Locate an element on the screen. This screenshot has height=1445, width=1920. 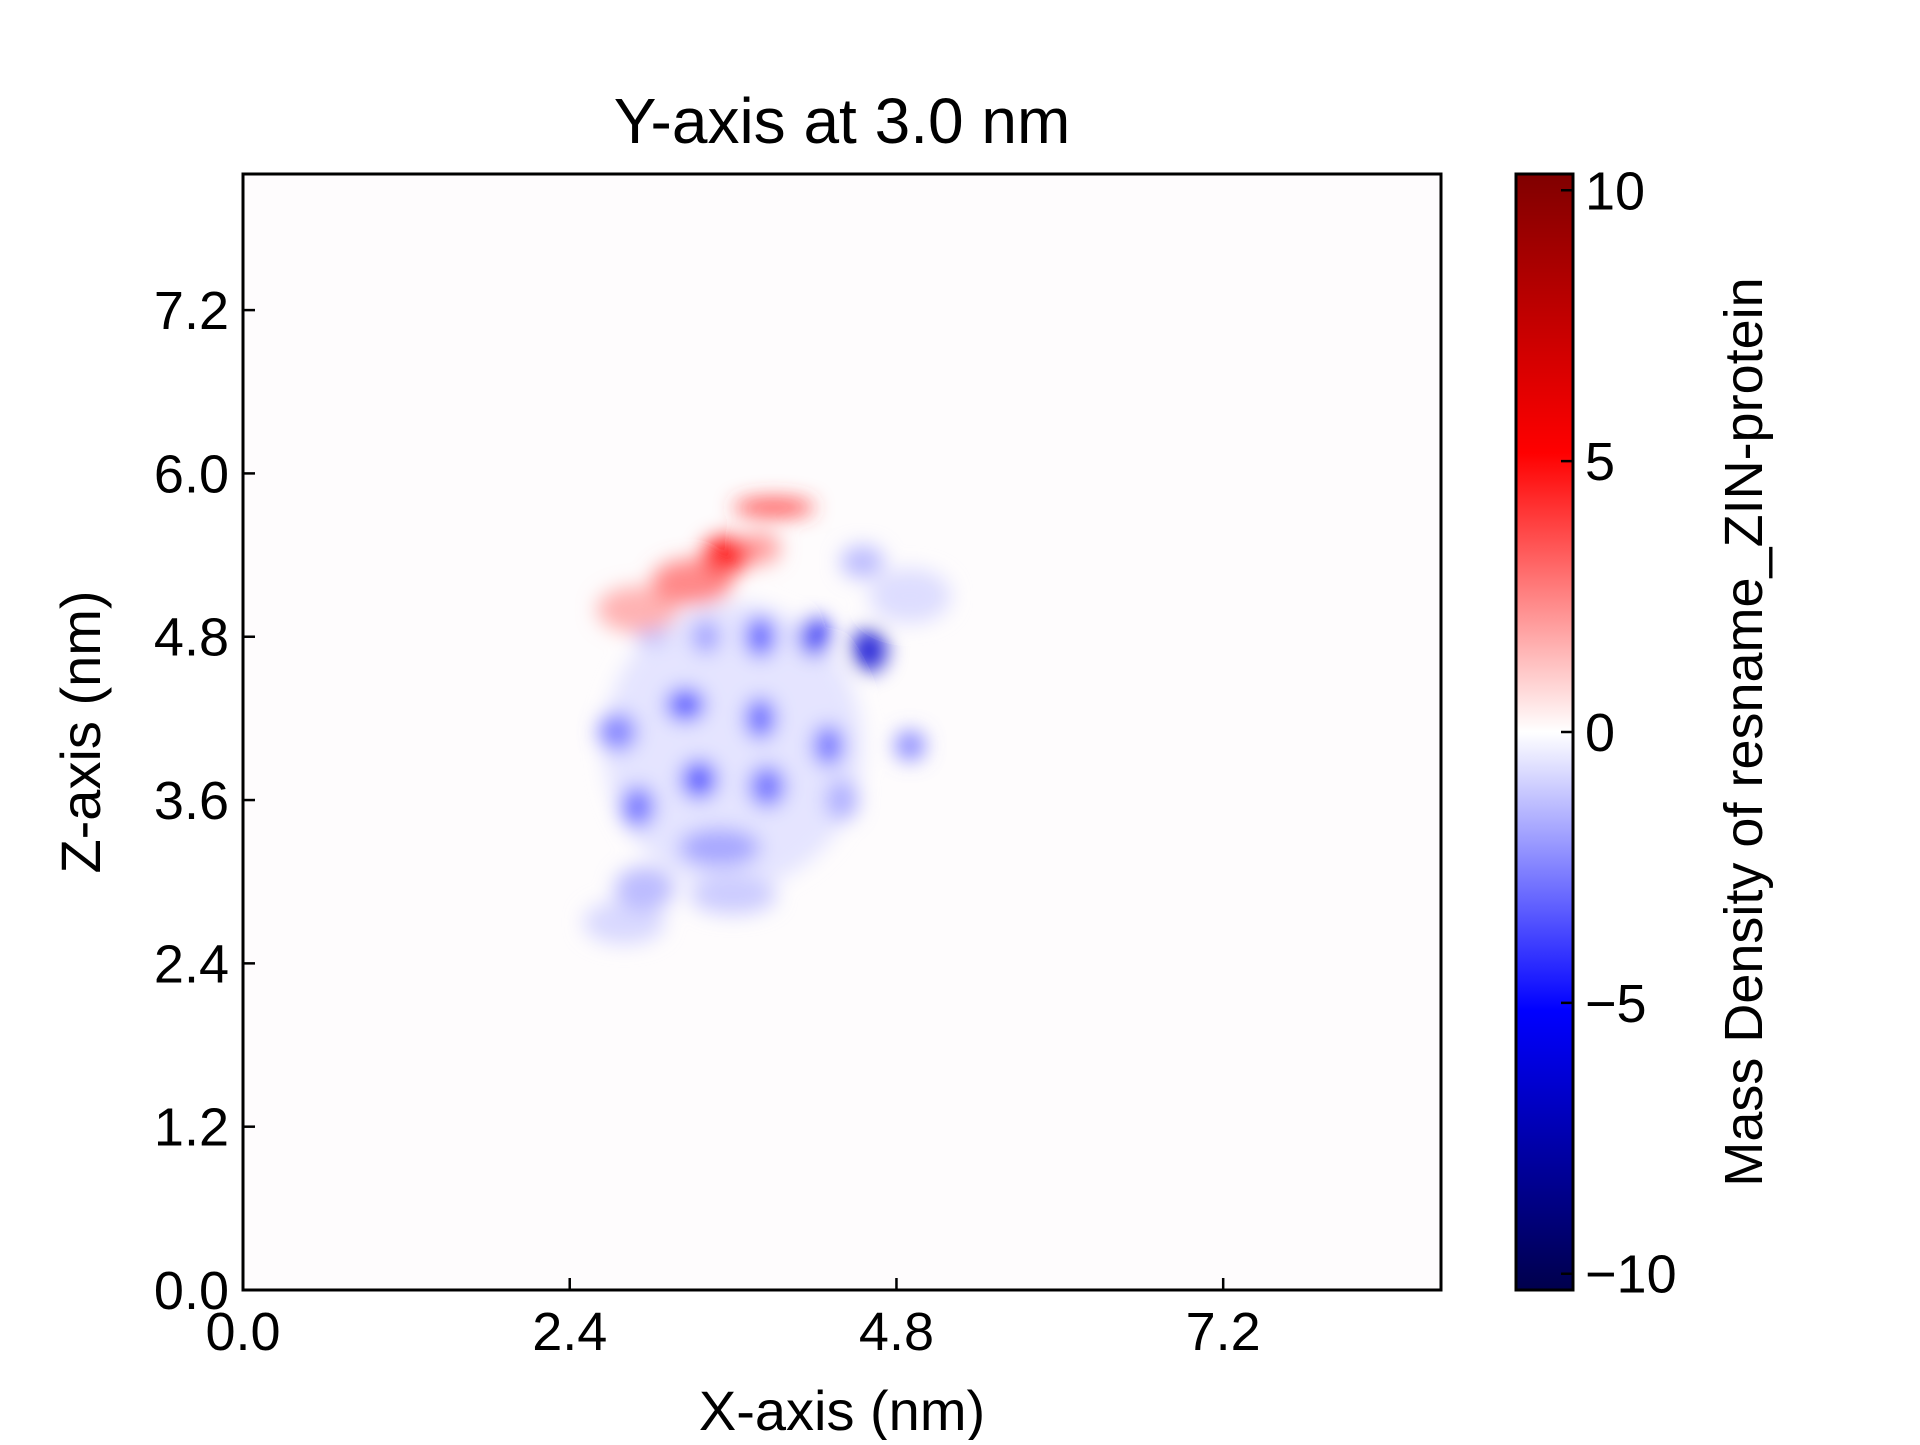
chart-title: Y-axis at 3.0 nm is located at coordinates (842, 121).